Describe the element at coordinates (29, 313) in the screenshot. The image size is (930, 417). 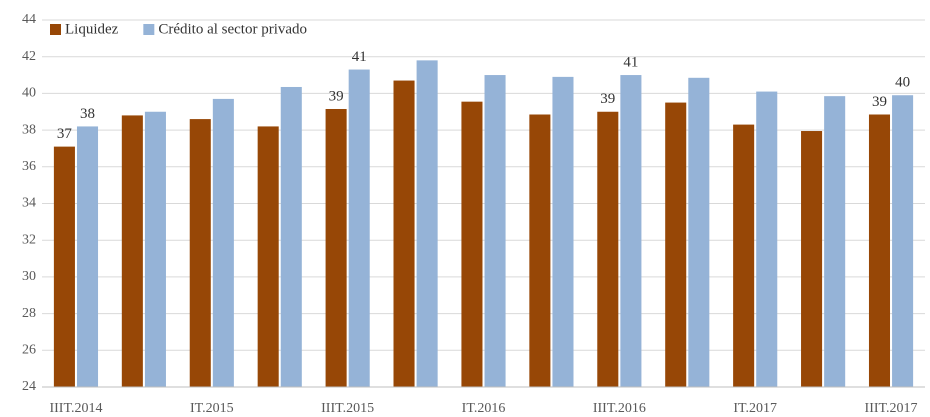
I see `y-tick-label: 28` at that location.